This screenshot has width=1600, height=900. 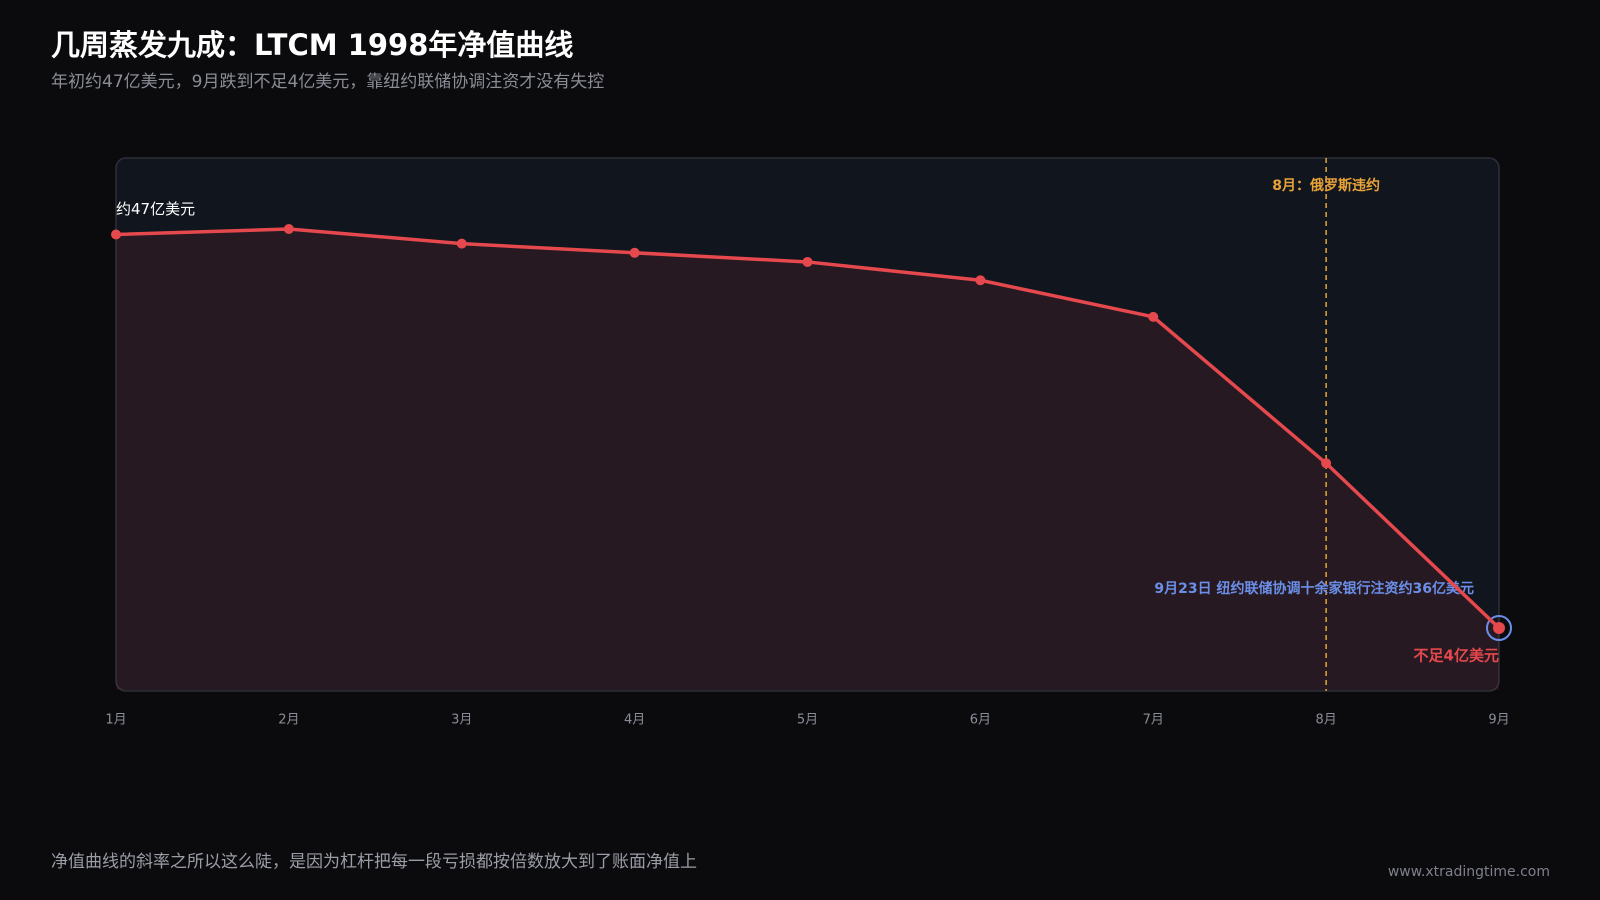 I want to click on x-tick-label: 9月, so click(x=1498, y=720).